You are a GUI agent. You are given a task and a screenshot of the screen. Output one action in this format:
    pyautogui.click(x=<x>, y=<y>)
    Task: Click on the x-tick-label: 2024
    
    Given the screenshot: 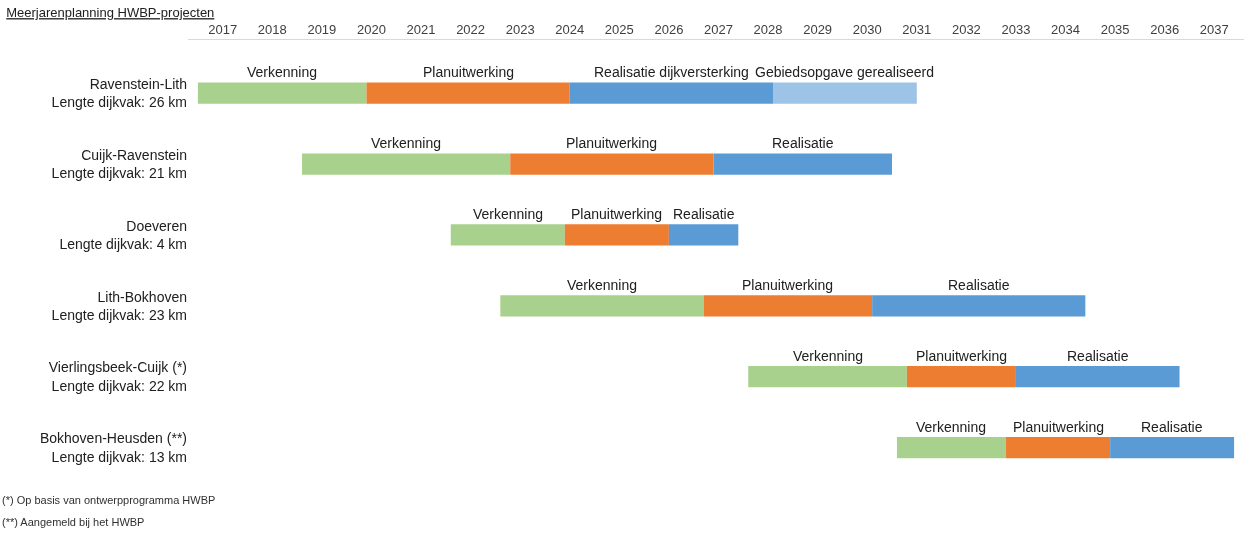 What is the action you would take?
    pyautogui.click(x=570, y=29)
    